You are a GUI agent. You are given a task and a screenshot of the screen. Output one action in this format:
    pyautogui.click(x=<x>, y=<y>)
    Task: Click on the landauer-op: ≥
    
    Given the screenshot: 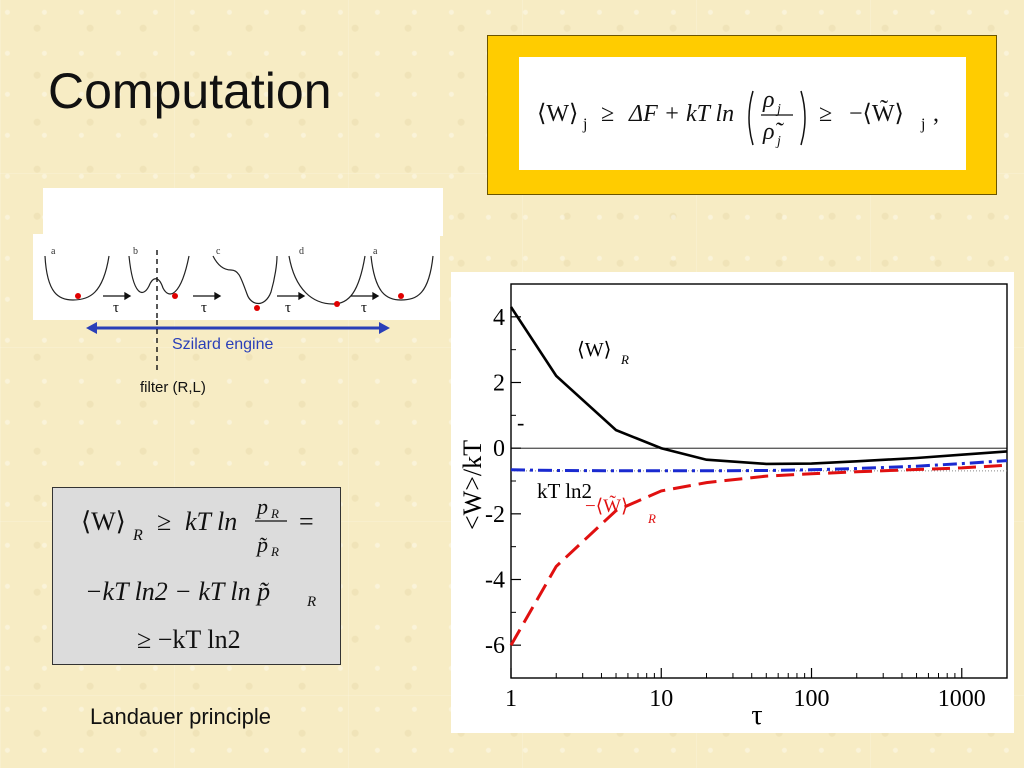 What is the action you would take?
    pyautogui.click(x=164, y=521)
    